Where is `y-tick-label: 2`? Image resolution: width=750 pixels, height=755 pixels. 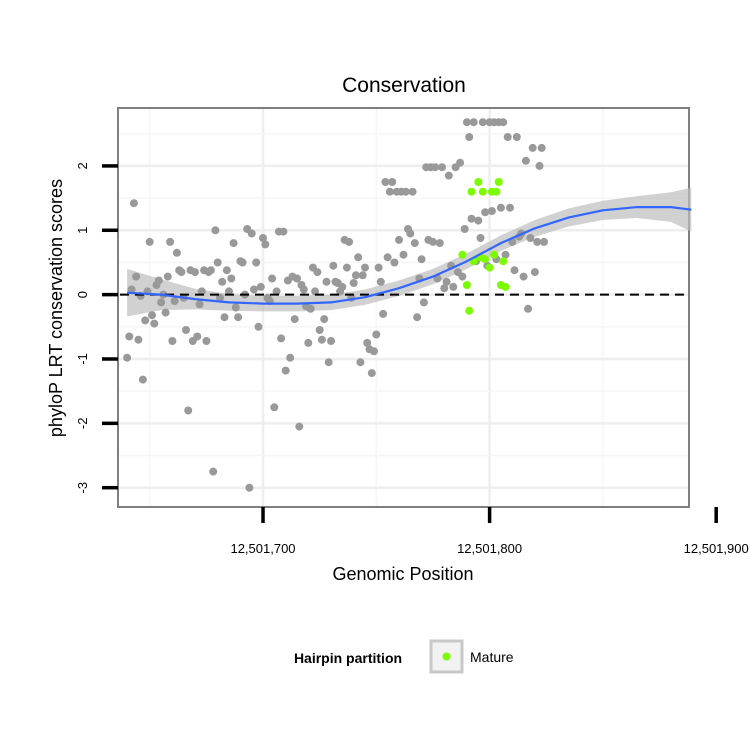 y-tick-label: 2 is located at coordinates (82, 165).